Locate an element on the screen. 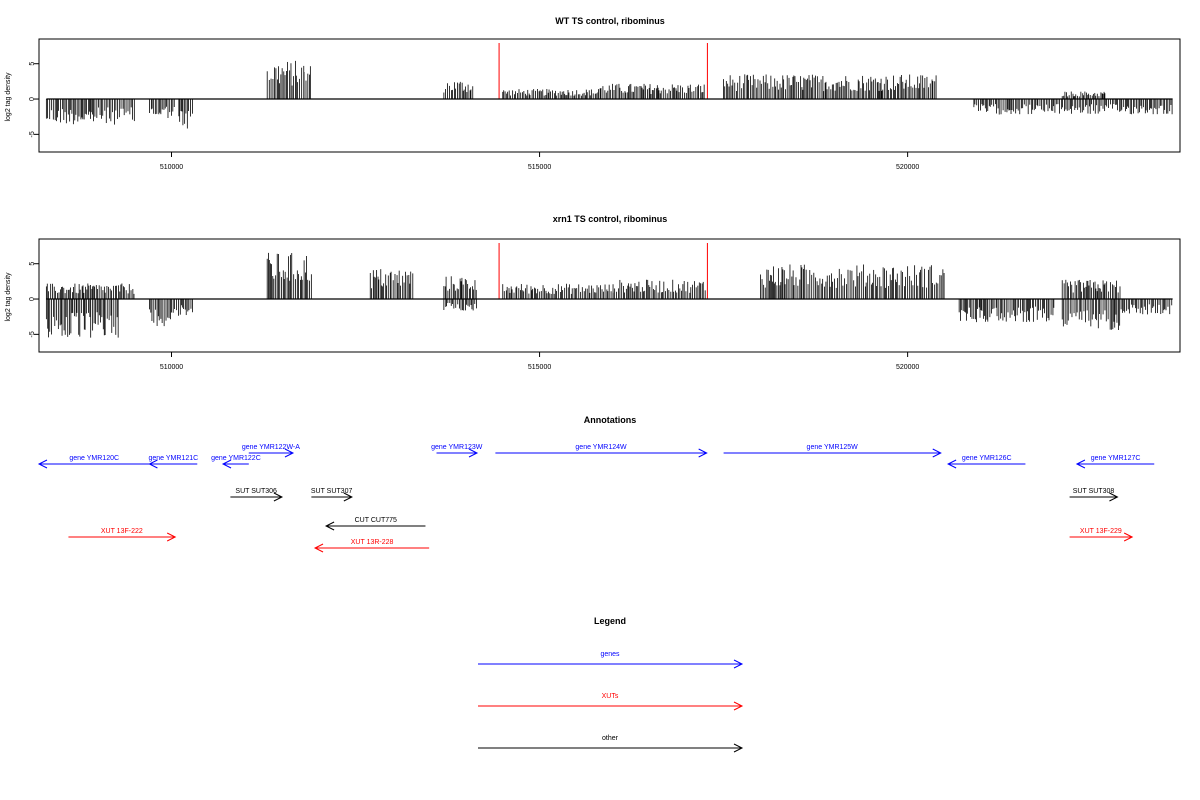 This screenshot has height=800, width=1200. feature-label: SUT SUT307 is located at coordinates (332, 491).